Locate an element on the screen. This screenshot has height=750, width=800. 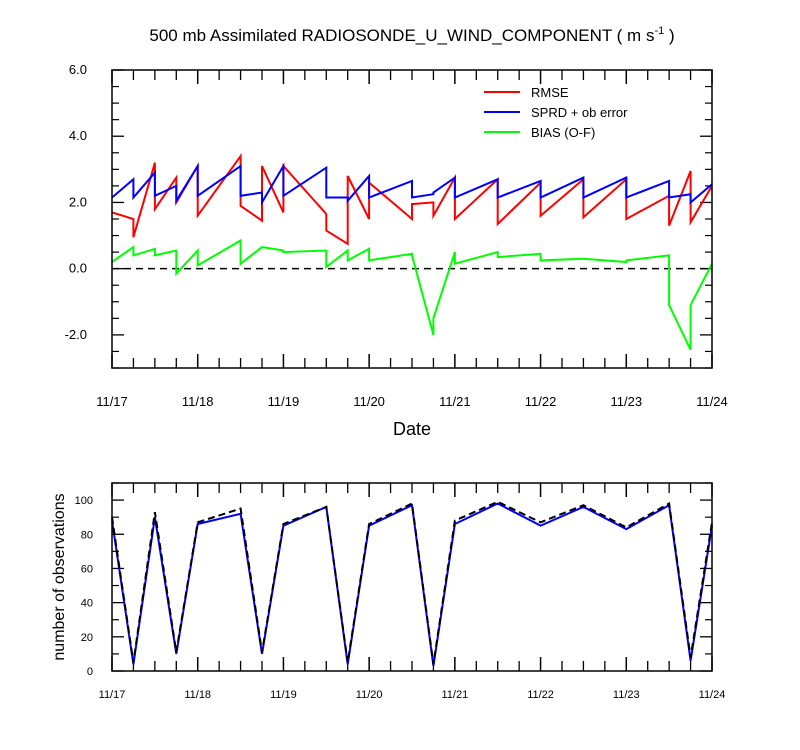
top-y-tick-label: 4.0 is located at coordinates (78, 135).